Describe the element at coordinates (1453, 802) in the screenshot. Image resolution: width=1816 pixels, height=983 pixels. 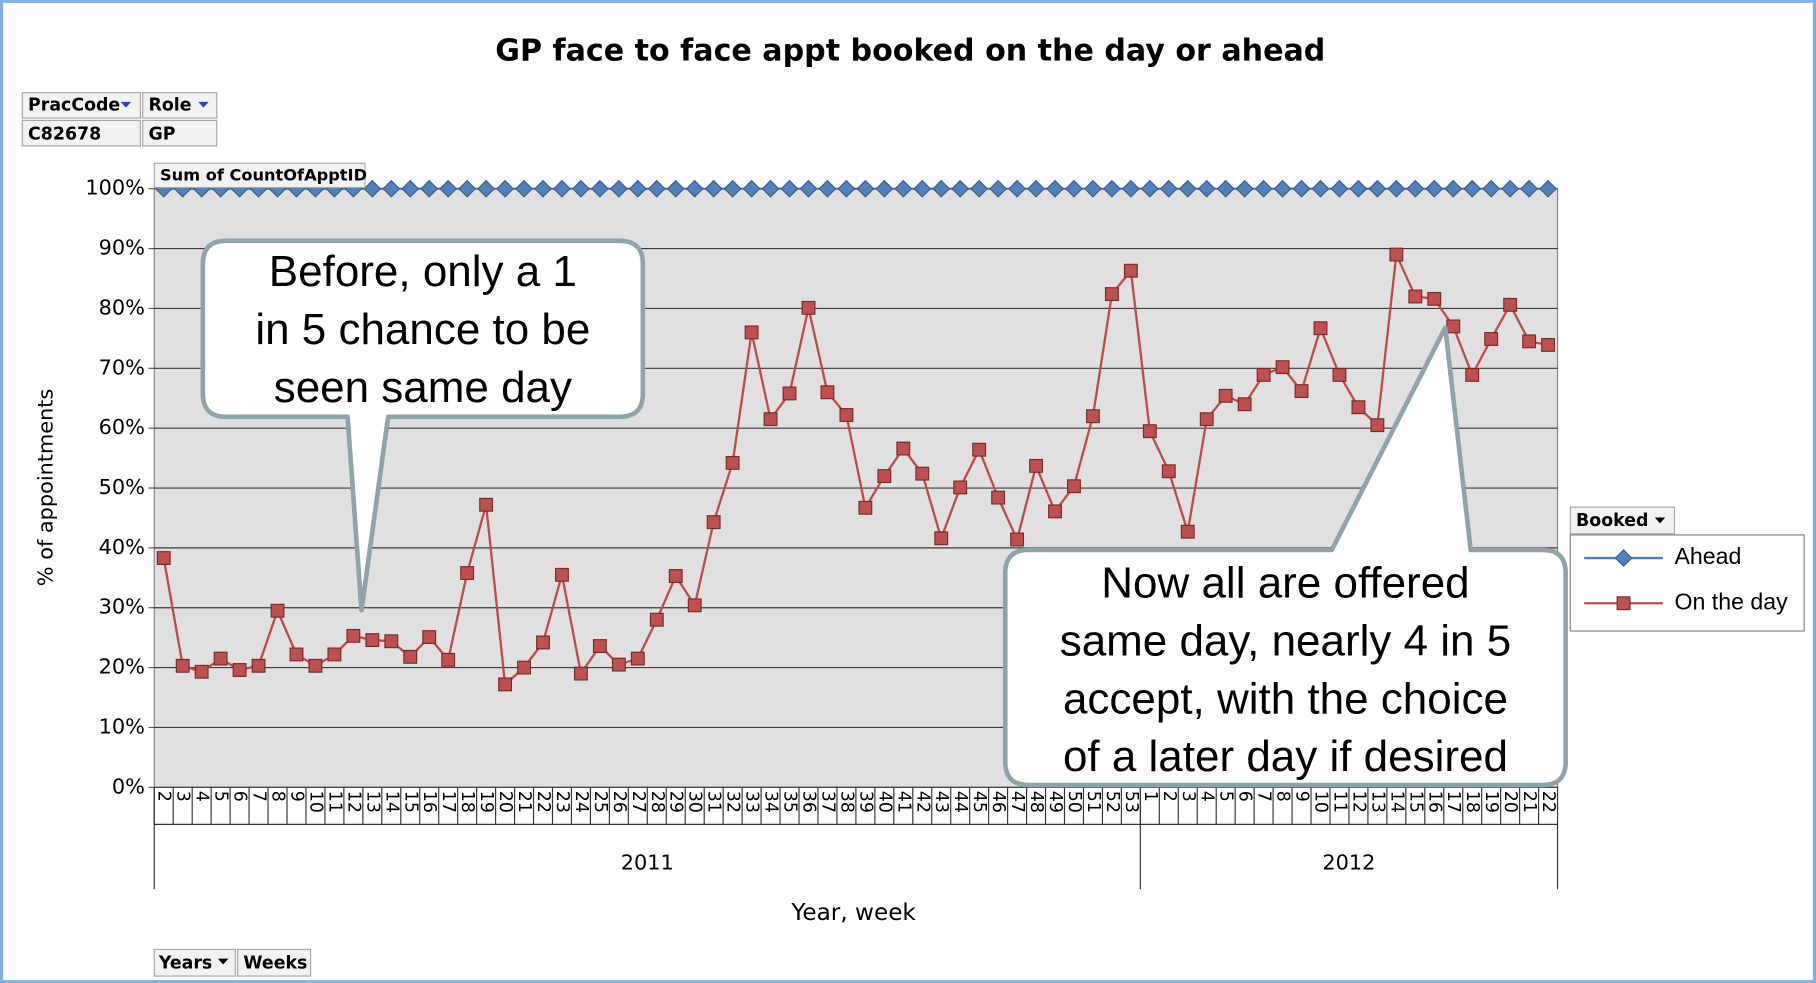
I see `x-tick-label: 17` at that location.